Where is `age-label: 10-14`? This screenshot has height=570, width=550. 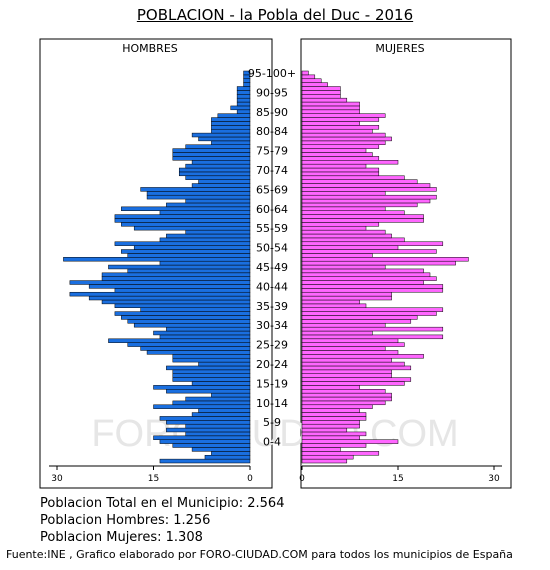 age-label: 10-14 is located at coordinates (272, 403).